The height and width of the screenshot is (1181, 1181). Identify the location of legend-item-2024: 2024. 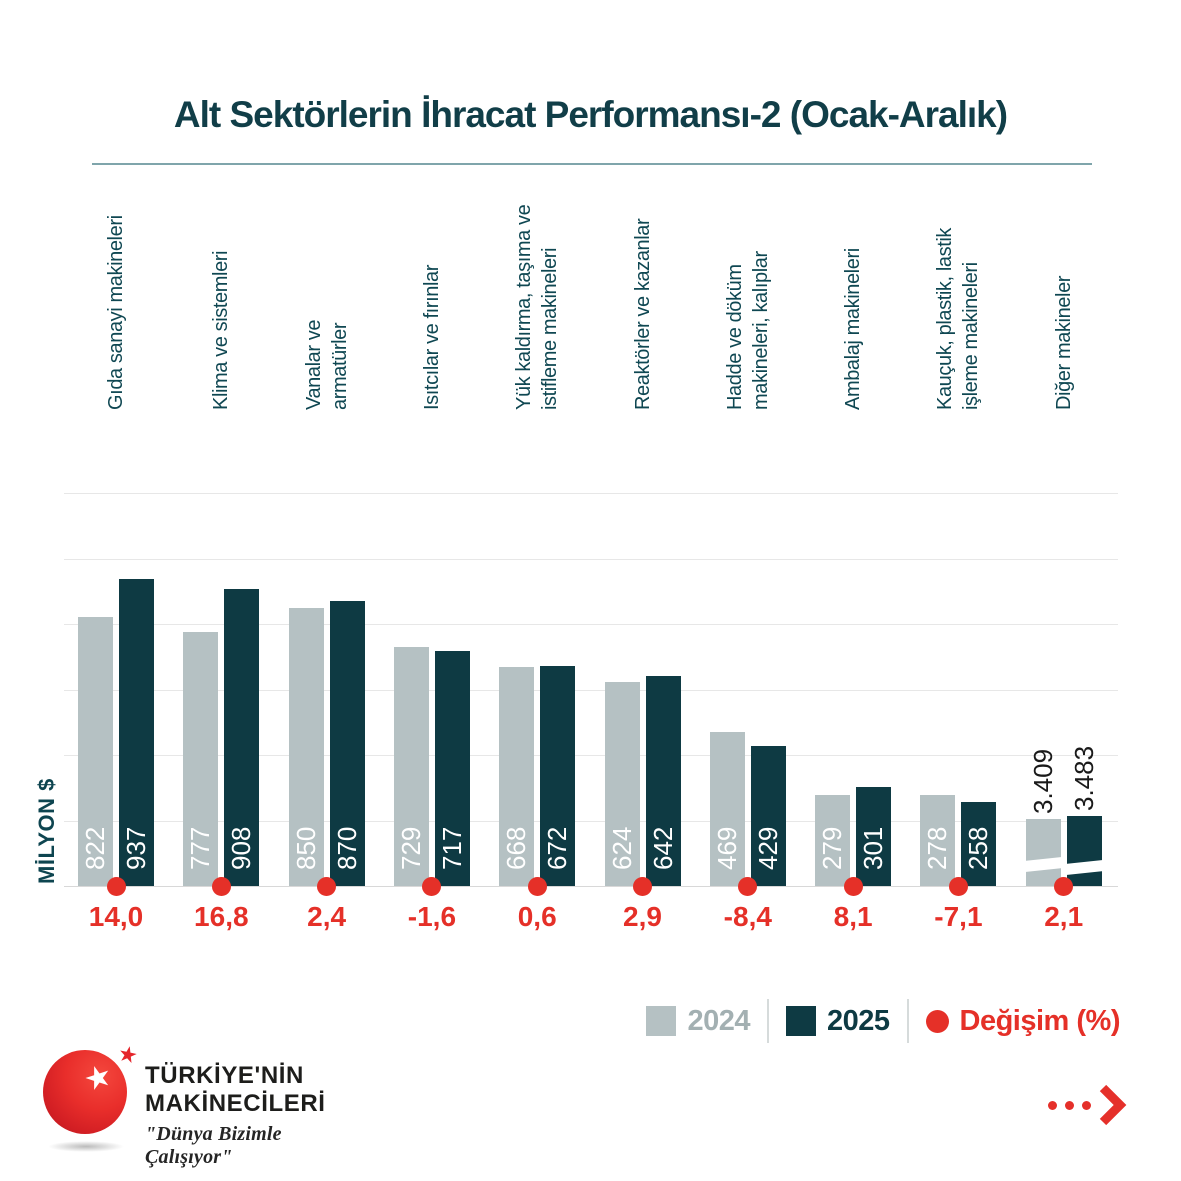
(698, 1021).